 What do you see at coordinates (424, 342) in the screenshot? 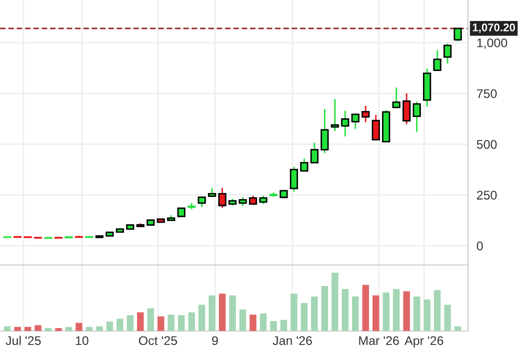
I see `x-tick-label: Apr '26` at bounding box center [424, 342].